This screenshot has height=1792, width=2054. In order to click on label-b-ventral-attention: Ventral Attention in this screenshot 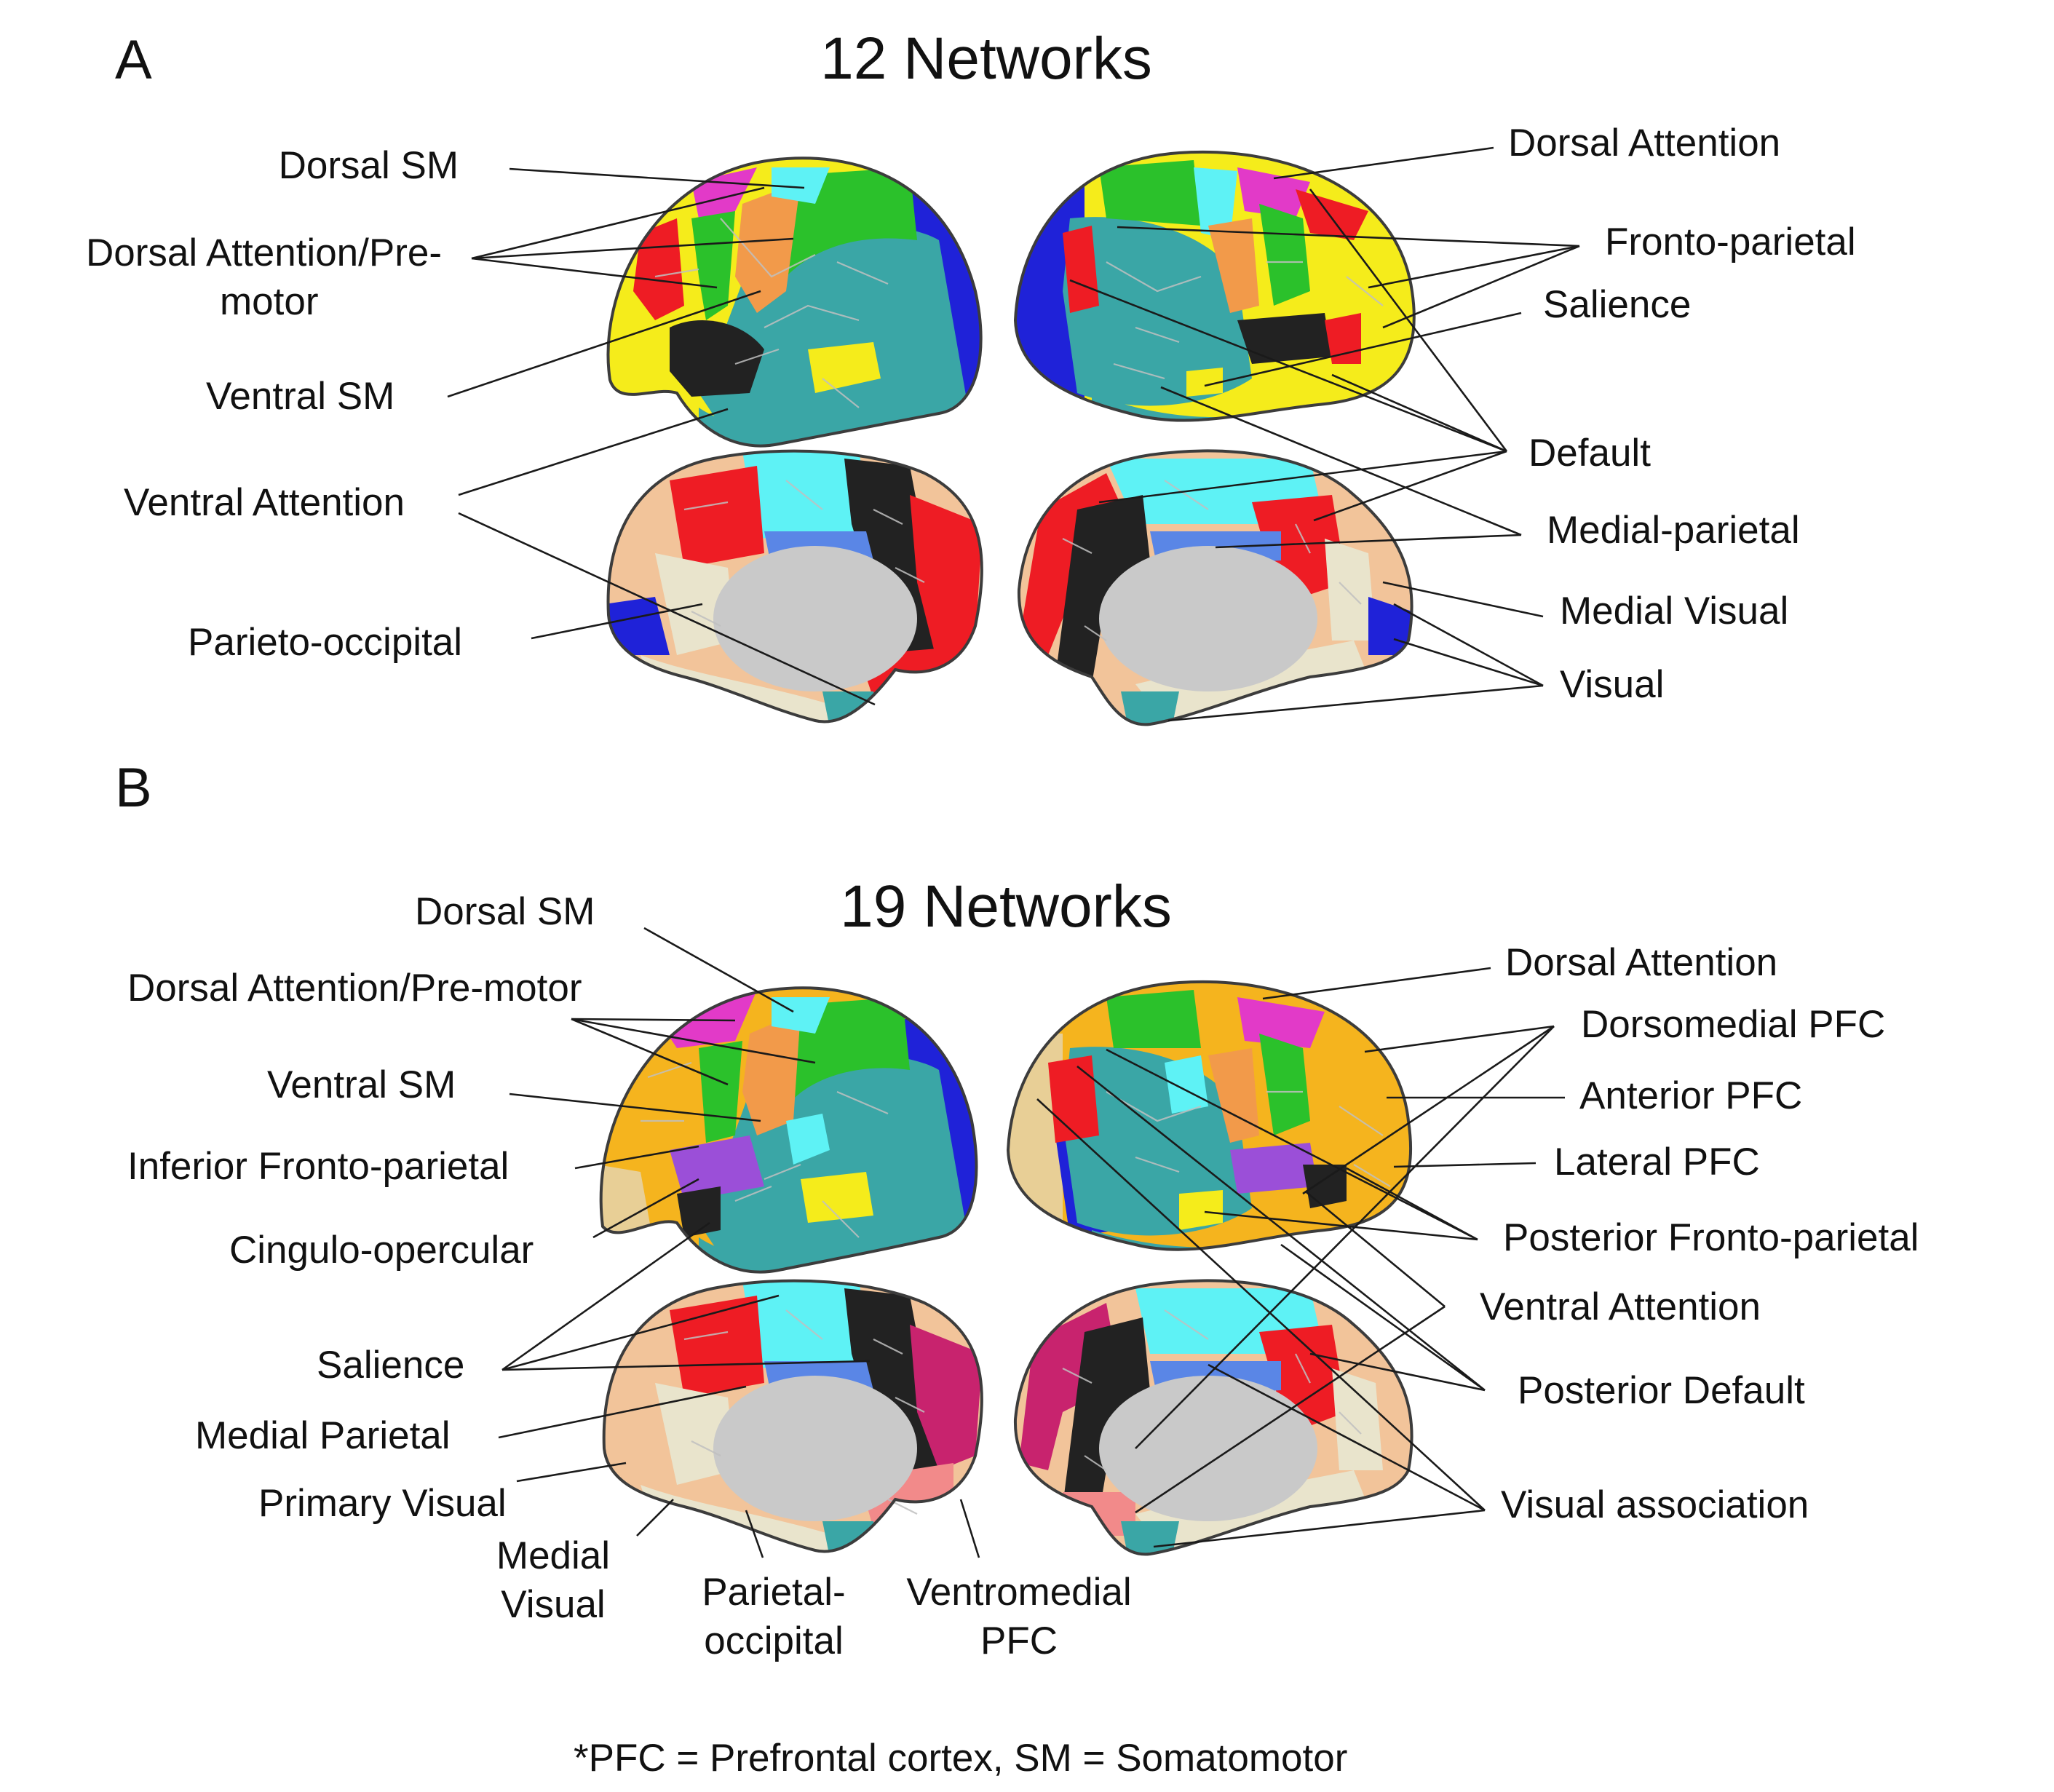, I will do `click(1620, 1306)`.